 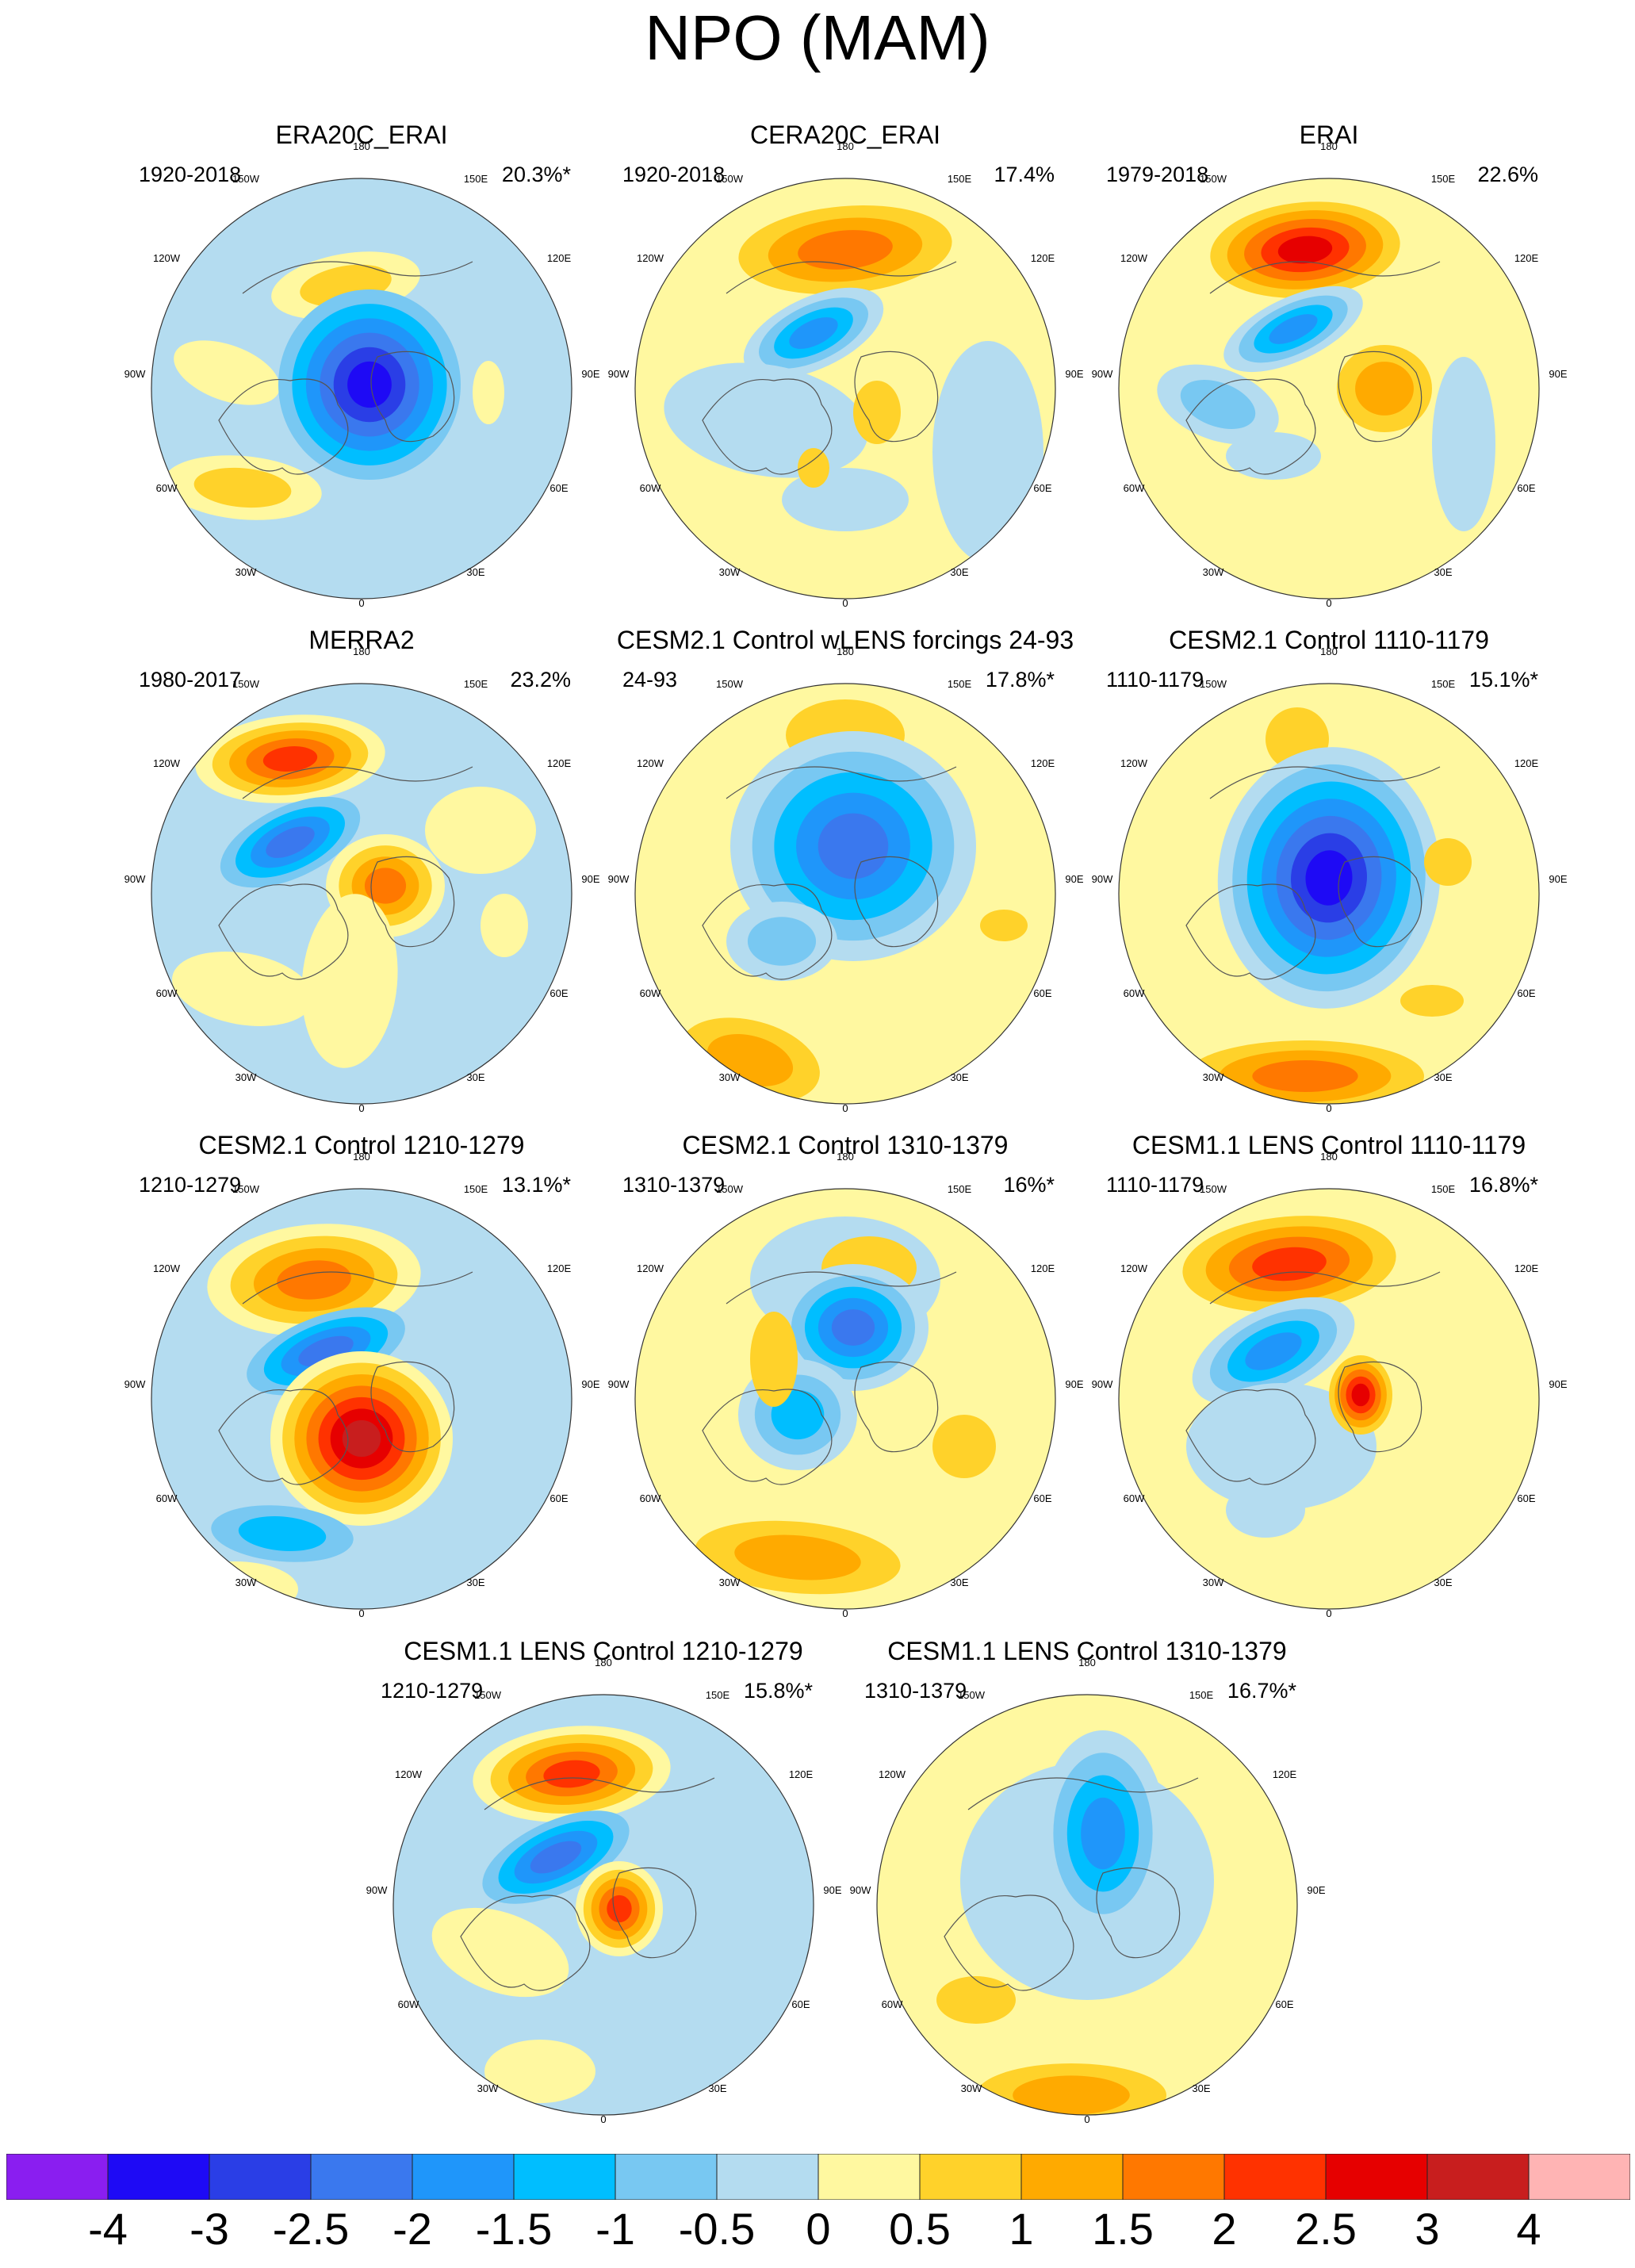 What do you see at coordinates (1020, 680) in the screenshot?
I see `panel-variance-percent: 17.8%*` at bounding box center [1020, 680].